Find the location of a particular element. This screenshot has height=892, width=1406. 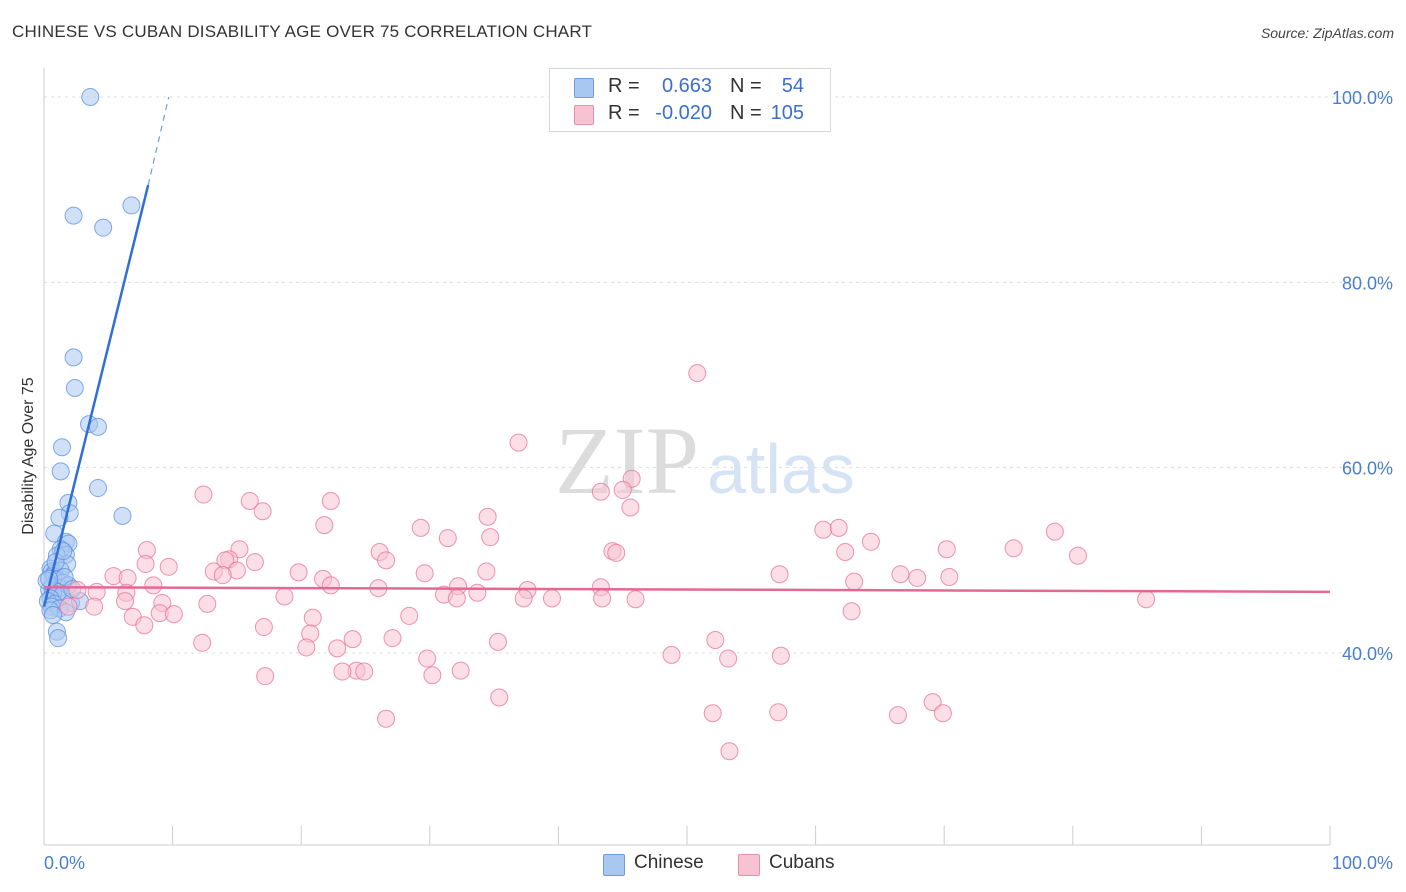

y-axis-label: Disability Age Over 75 is located at coordinates (28, 456).